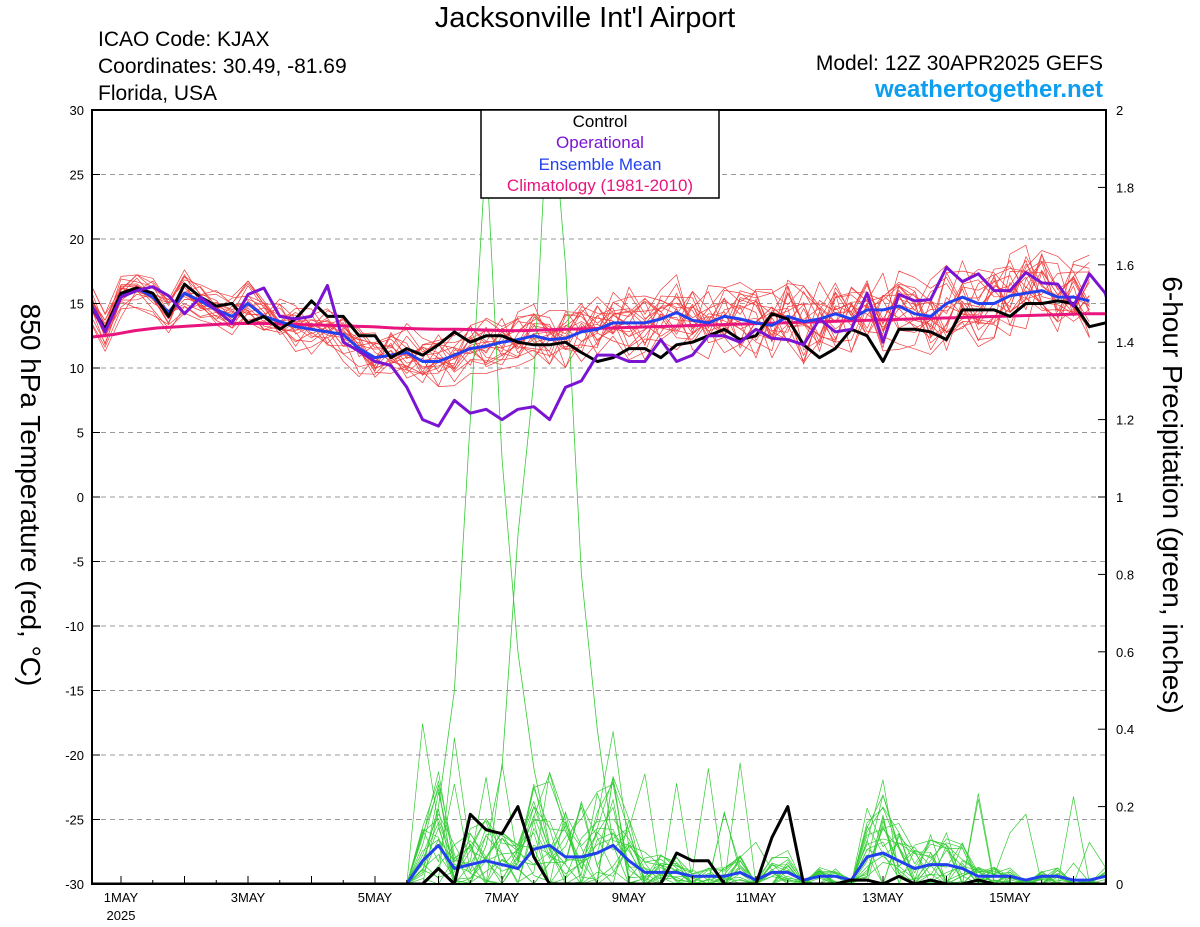  I want to click on y-tick-label-left: -30, so click(74, 884).